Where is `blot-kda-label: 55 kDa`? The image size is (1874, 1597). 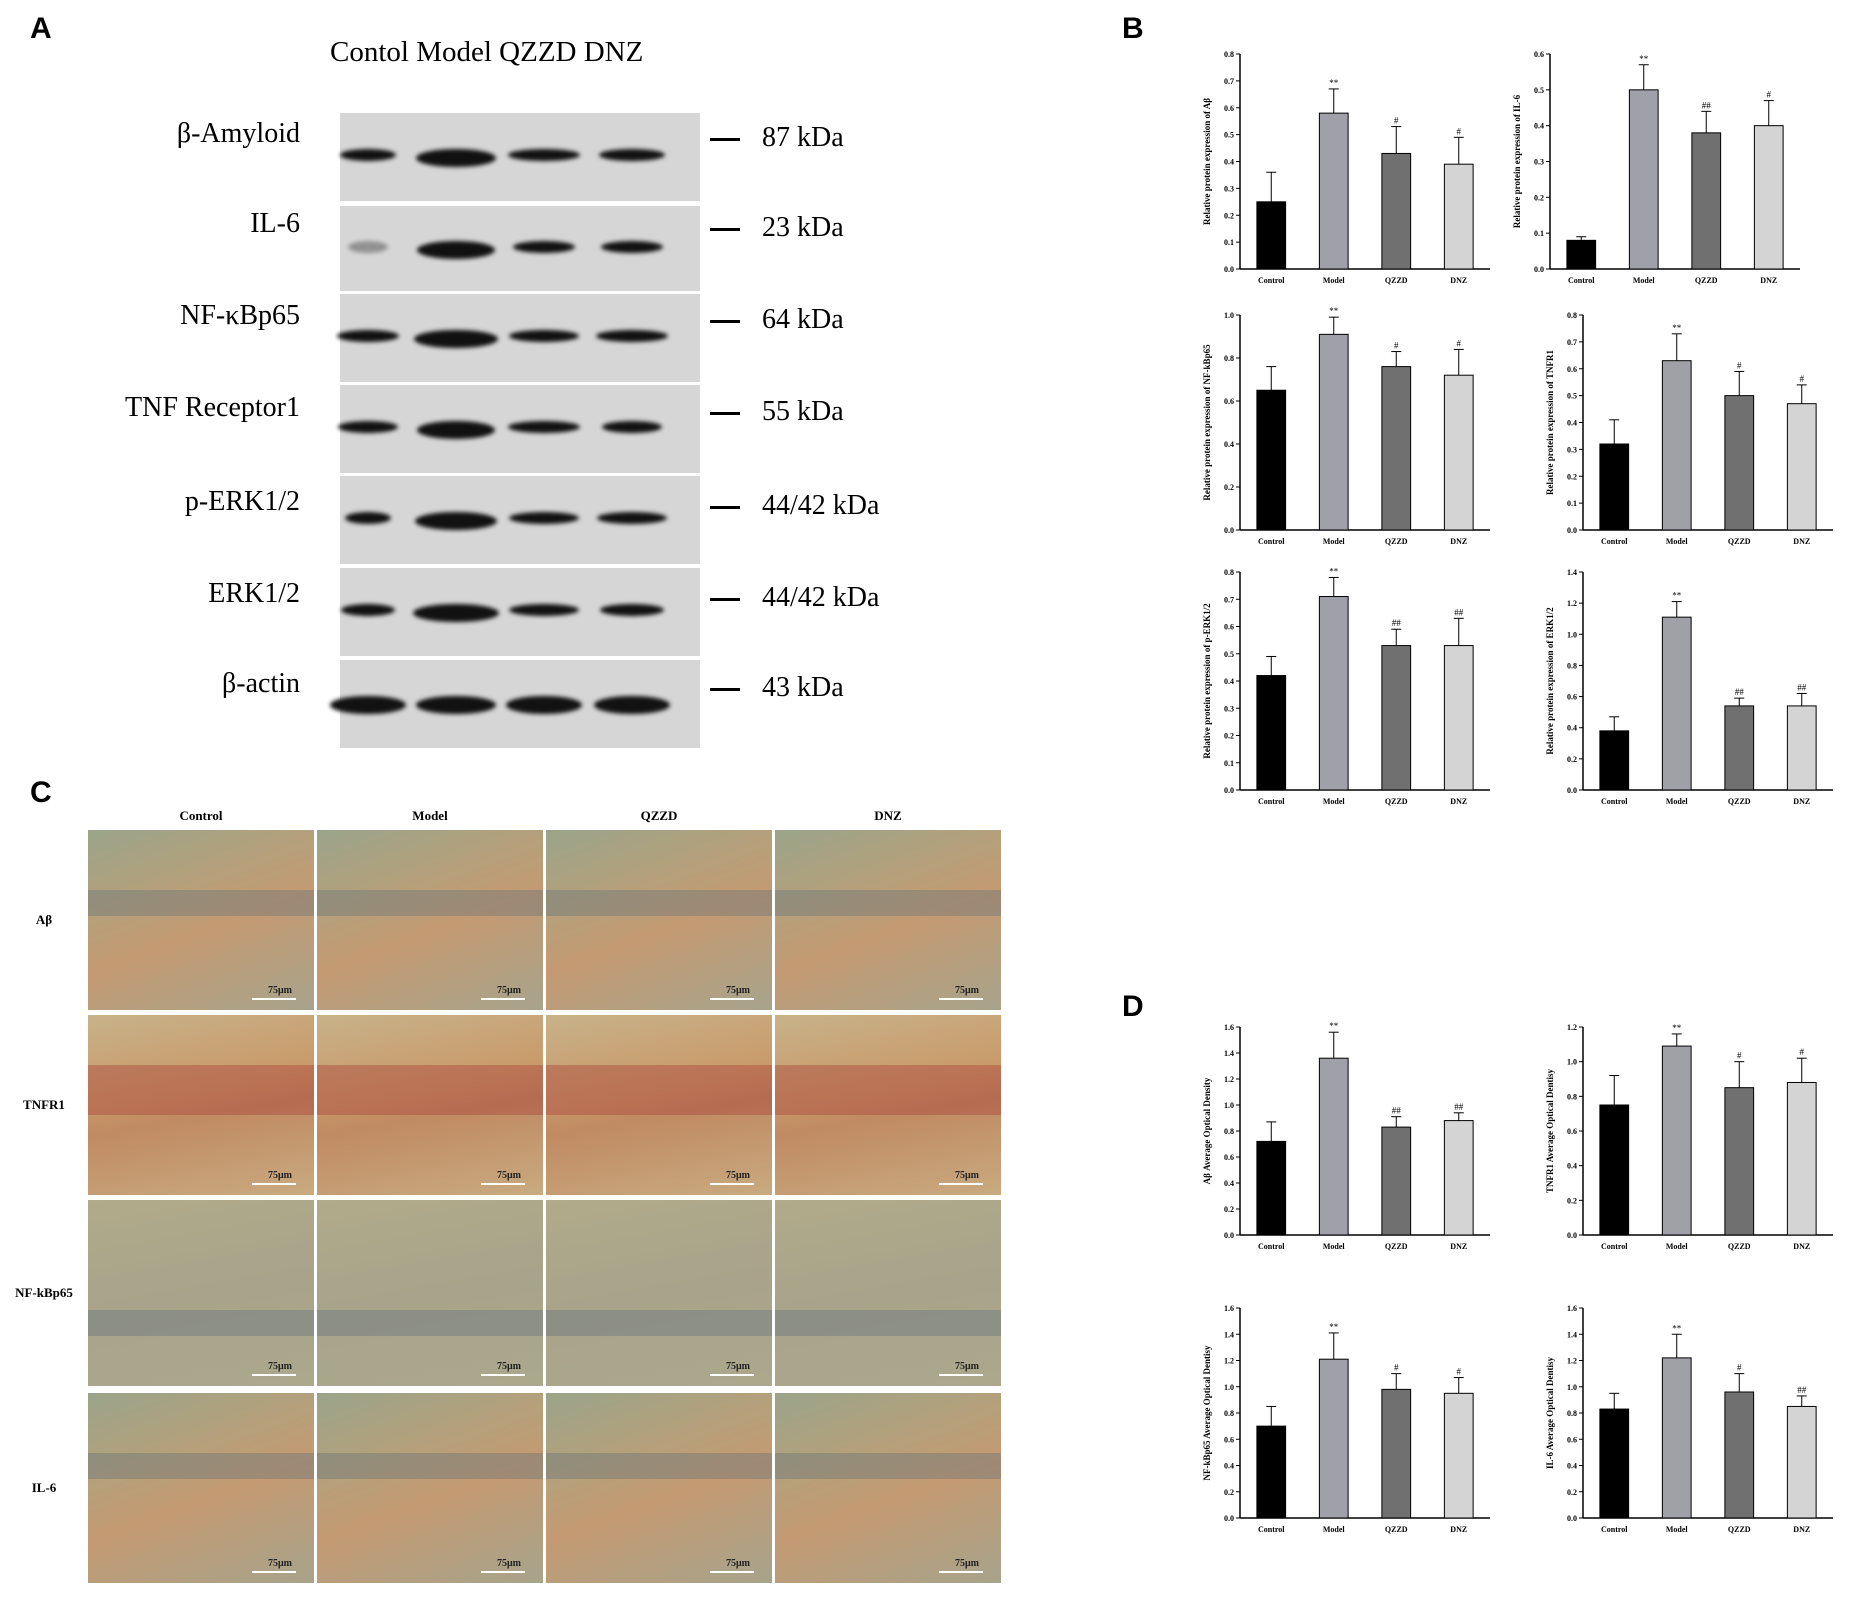
blot-kda-label: 55 kDa is located at coordinates (803, 411).